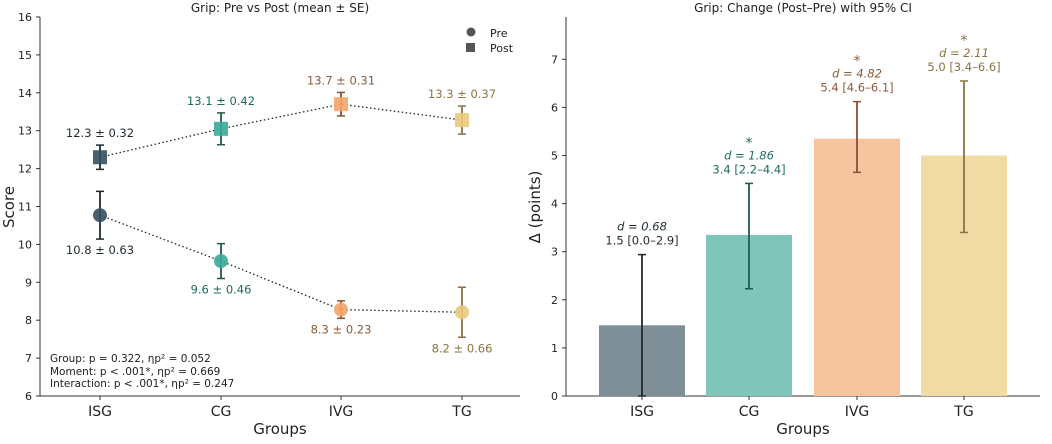  Describe the element at coordinates (642, 227) in the screenshot. I see `effect-size-label: d = 0.68` at that location.